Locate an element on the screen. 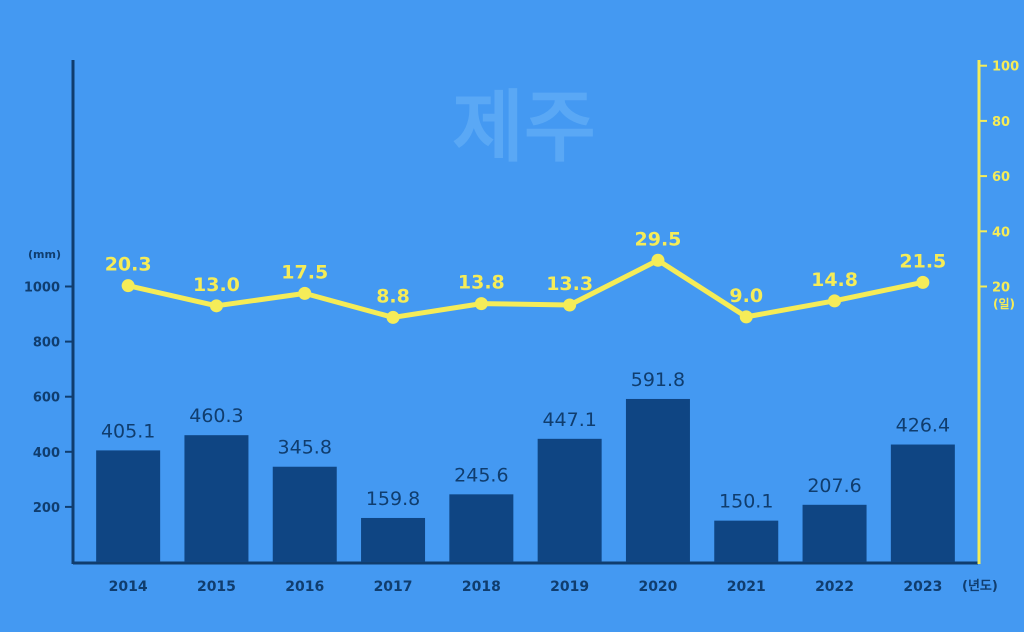 The height and width of the screenshot is (632, 1024). bar-value-label: 460.3 is located at coordinates (216, 416).